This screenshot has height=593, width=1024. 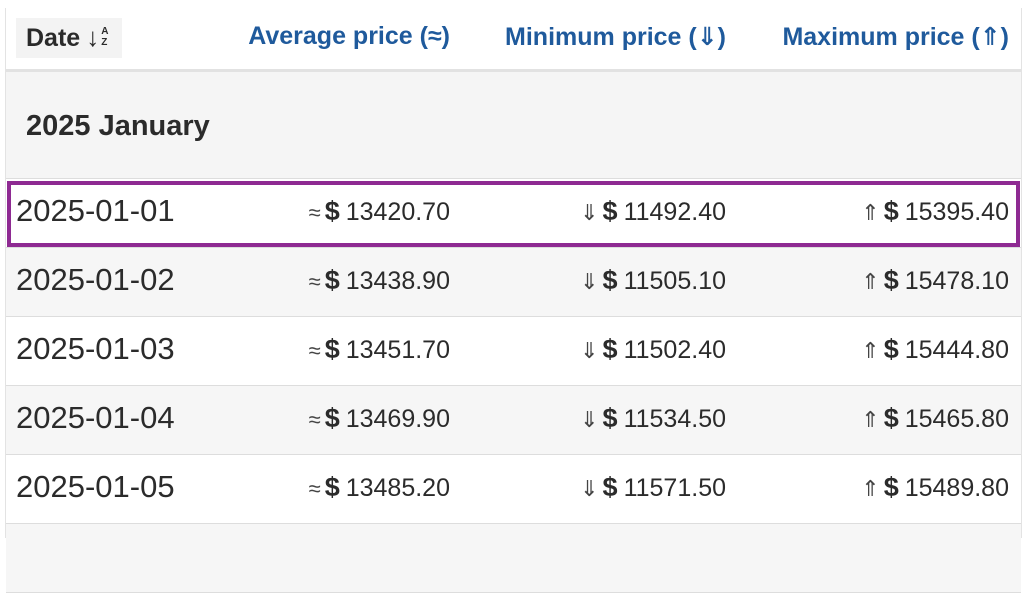 What do you see at coordinates (397, 281) in the screenshot?
I see `average-price-value: 13438.90` at bounding box center [397, 281].